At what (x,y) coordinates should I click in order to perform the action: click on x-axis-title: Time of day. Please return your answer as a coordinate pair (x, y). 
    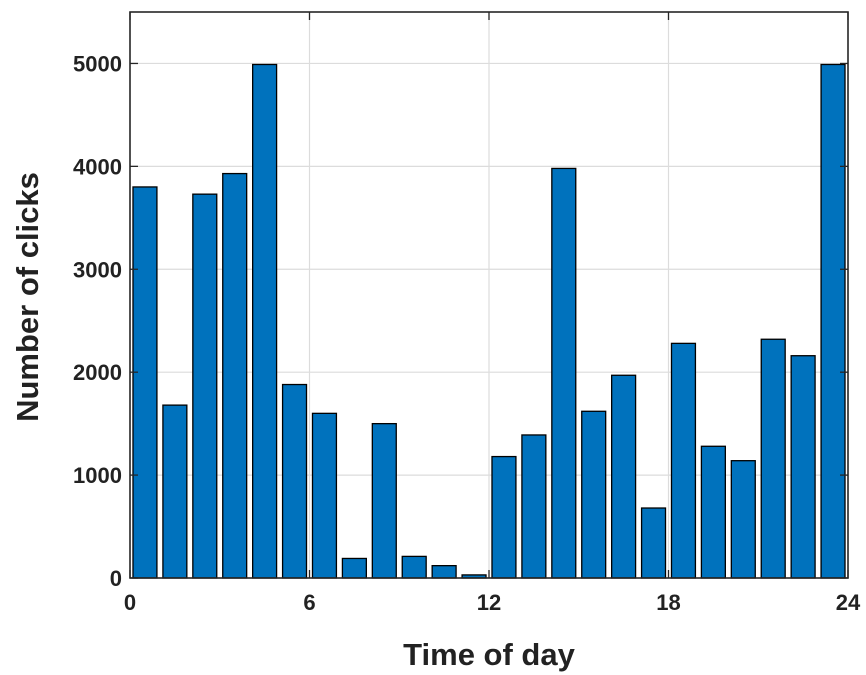
    Looking at the image, I should click on (489, 654).